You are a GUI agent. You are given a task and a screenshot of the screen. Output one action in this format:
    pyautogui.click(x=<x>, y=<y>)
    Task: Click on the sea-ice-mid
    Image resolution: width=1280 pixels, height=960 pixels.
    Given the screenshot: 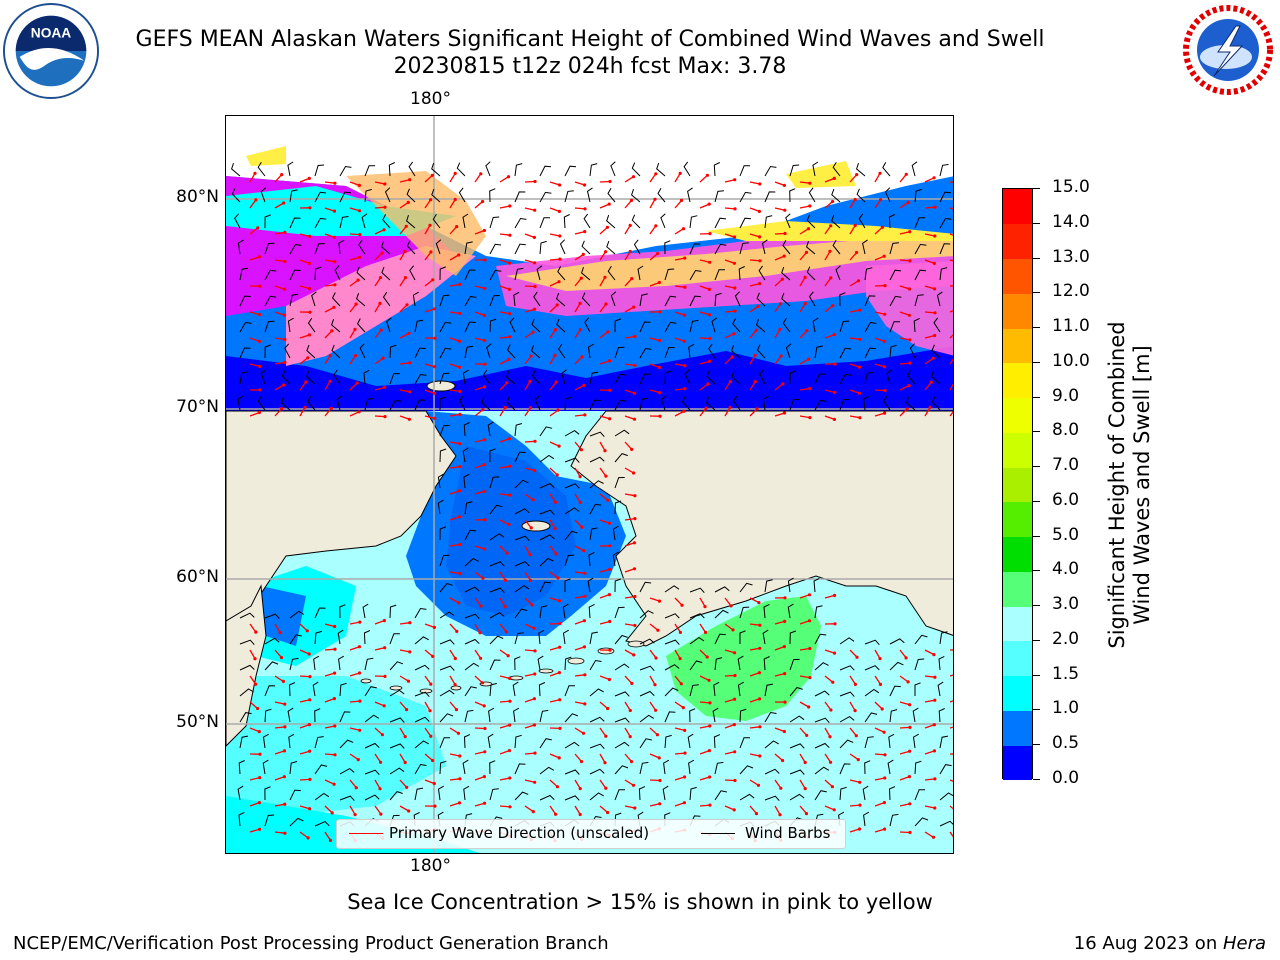 What is the action you would take?
    pyautogui.click(x=381, y=306)
    